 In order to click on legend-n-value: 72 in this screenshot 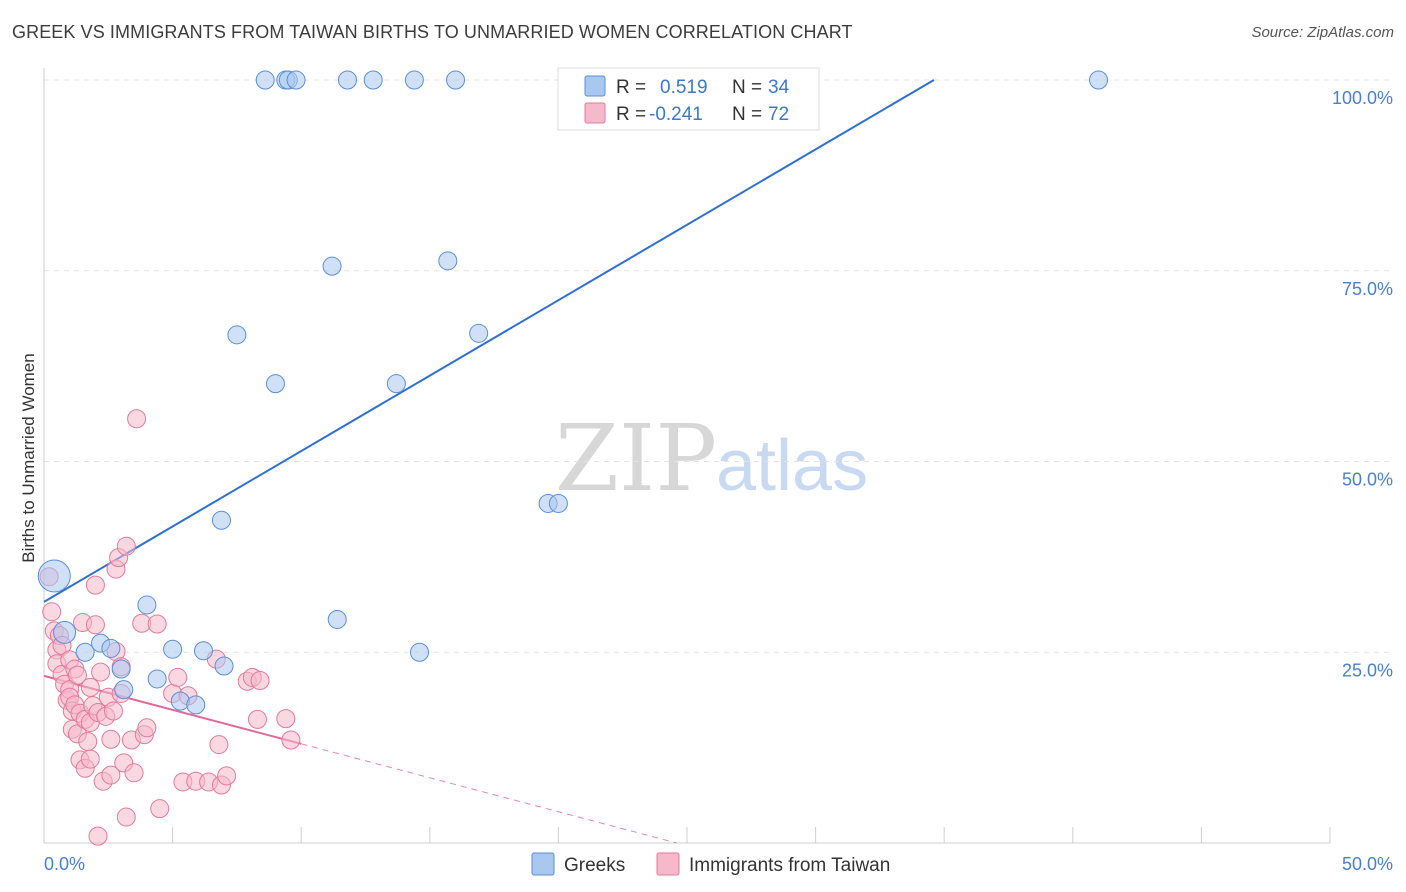, I will do `click(778, 114)`.